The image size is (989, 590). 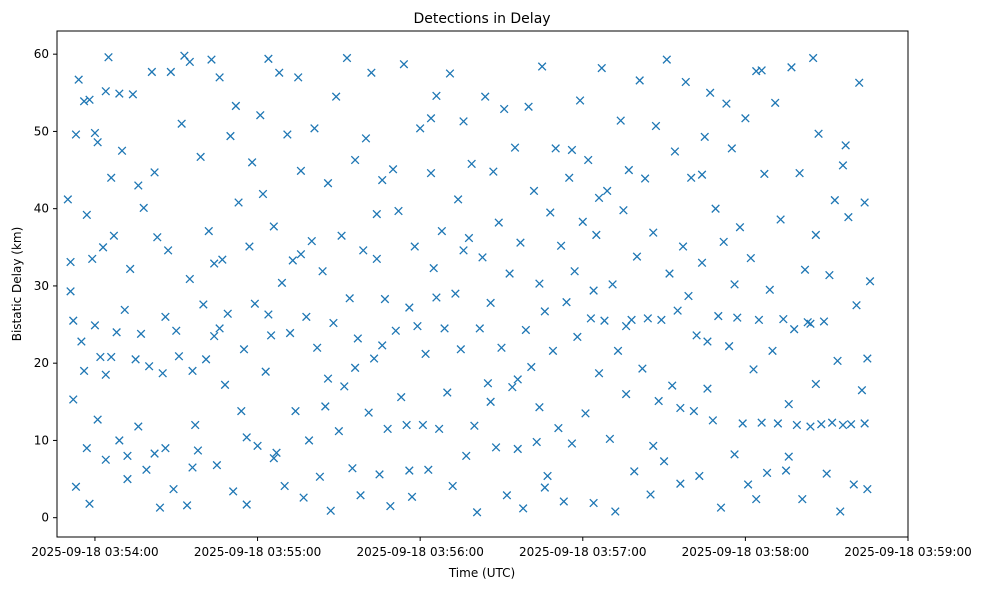 I want to click on y-tick-label: 0, so click(x=45, y=518).